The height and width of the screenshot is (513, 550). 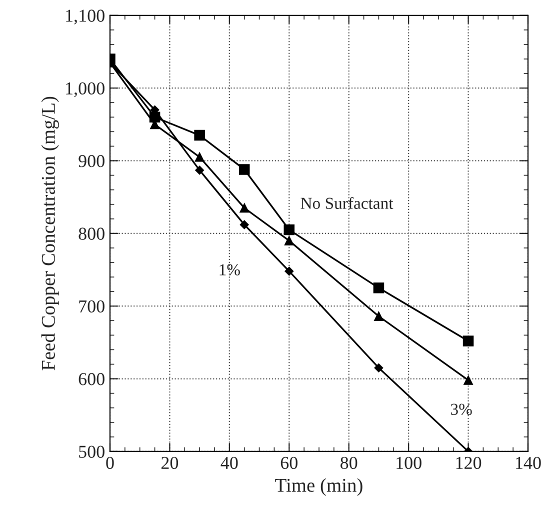 What do you see at coordinates (91, 306) in the screenshot?
I see `y-tick-label: 700` at bounding box center [91, 306].